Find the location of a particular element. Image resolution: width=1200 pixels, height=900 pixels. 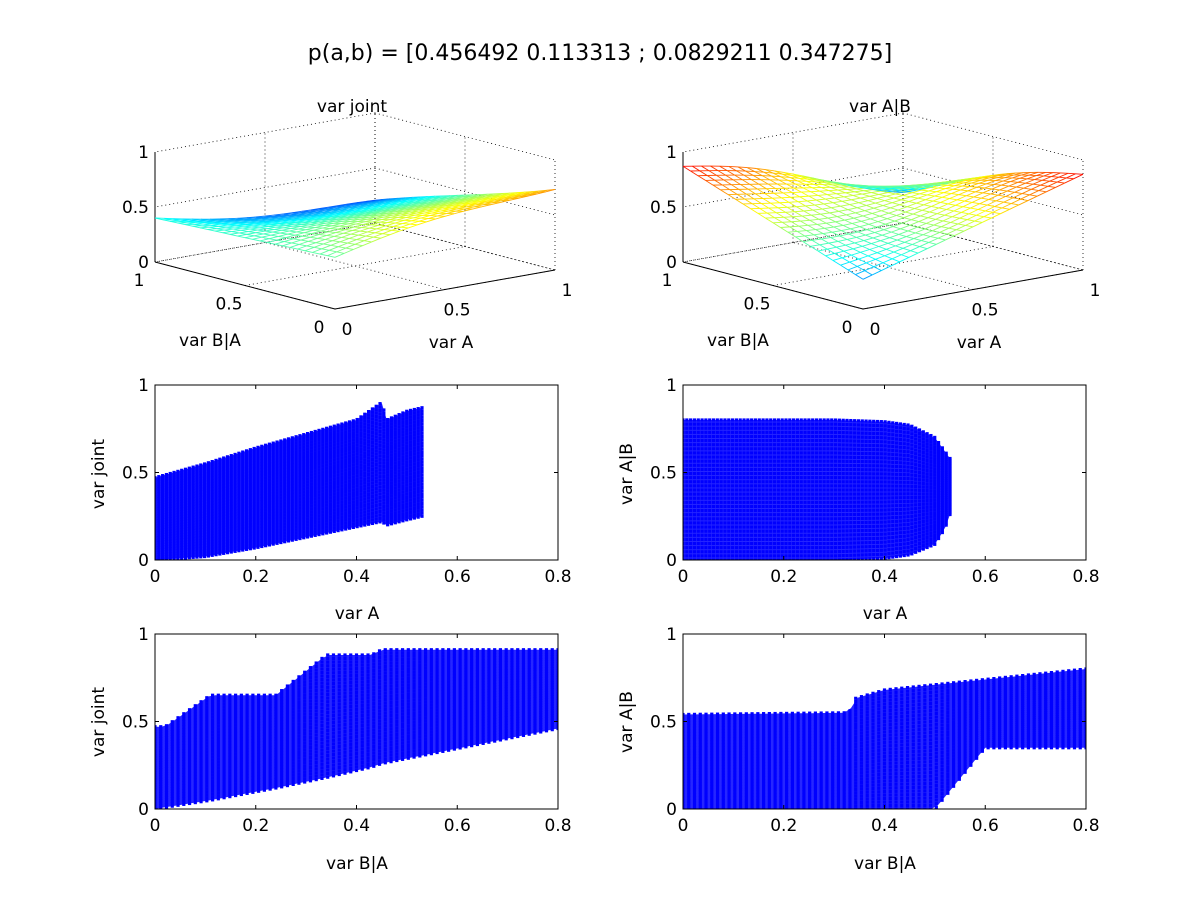

y-axis-label: var B|A is located at coordinates (738, 341).